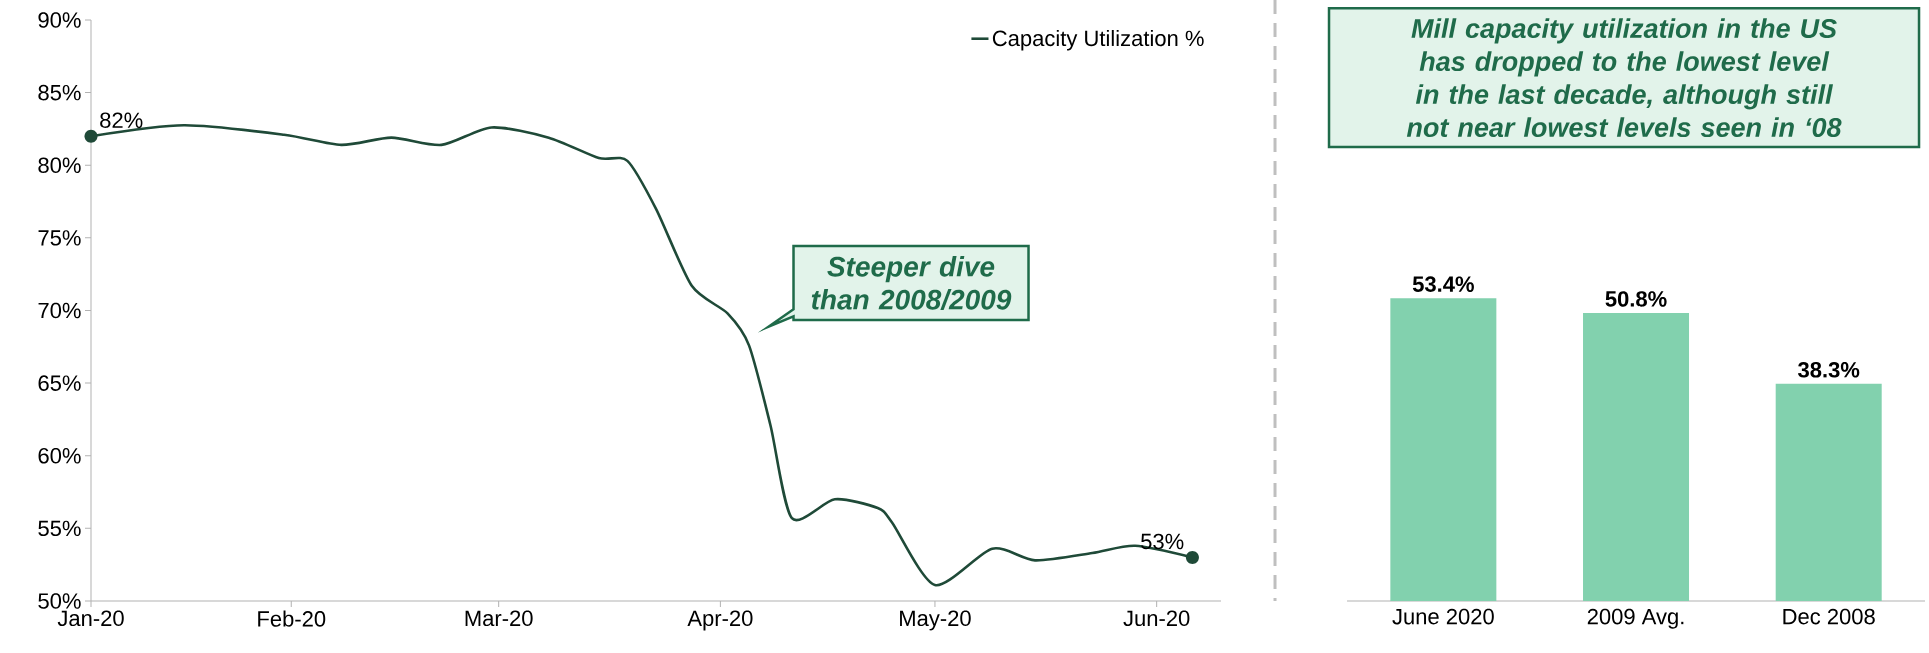  I want to click on y-tick-label: 50%, so click(59, 601).